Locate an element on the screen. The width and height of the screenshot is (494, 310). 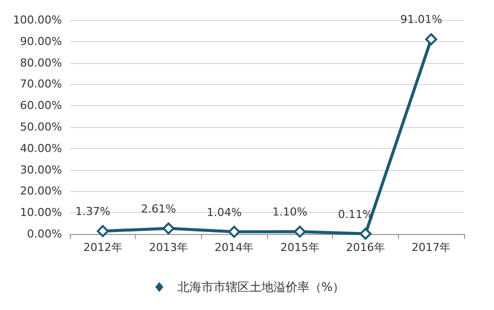
x-tick-label: 2015年 is located at coordinates (300, 247).